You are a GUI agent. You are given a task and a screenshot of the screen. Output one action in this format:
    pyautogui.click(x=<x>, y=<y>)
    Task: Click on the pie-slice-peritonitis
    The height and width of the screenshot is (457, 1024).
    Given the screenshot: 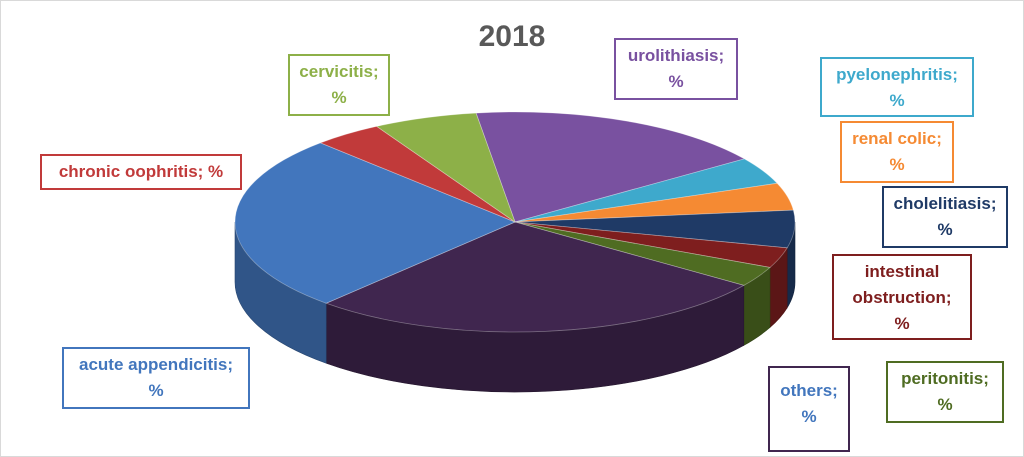 What is the action you would take?
    pyautogui.click(x=642, y=253)
    